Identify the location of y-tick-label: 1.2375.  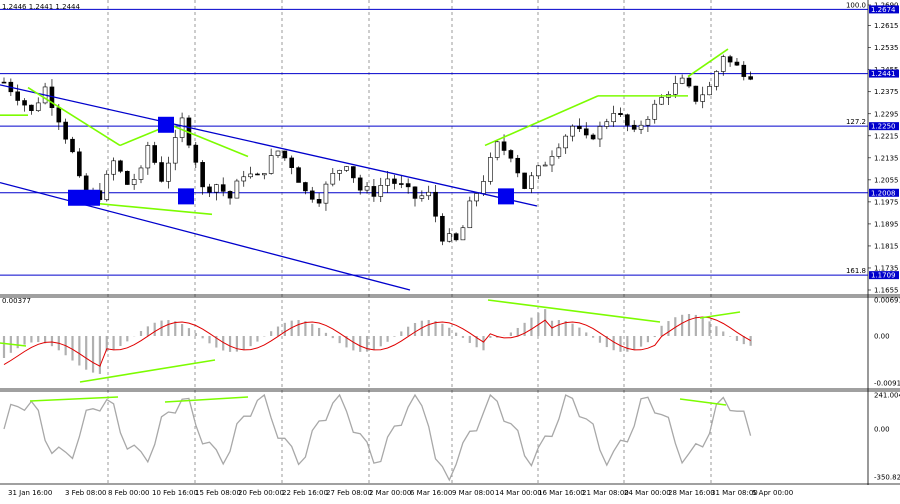
(886, 92).